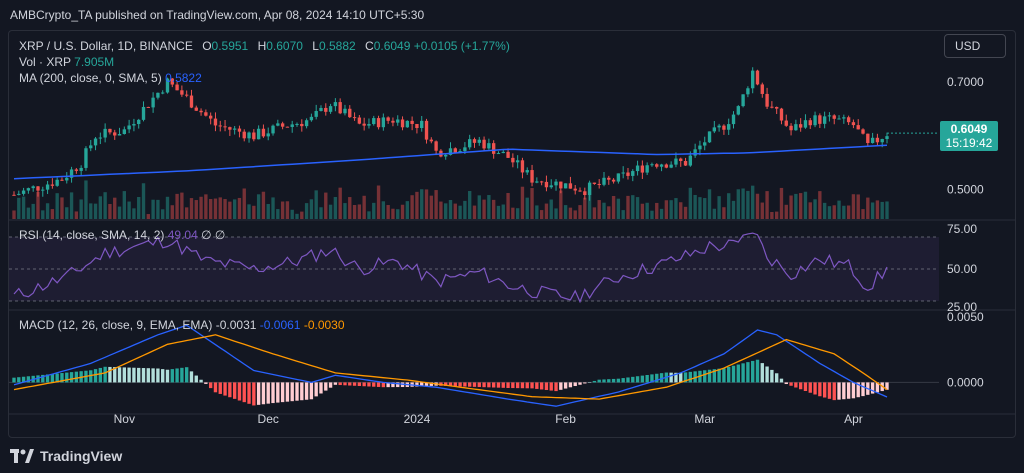  I want to click on time-axis-label: 2024, so click(417, 419).